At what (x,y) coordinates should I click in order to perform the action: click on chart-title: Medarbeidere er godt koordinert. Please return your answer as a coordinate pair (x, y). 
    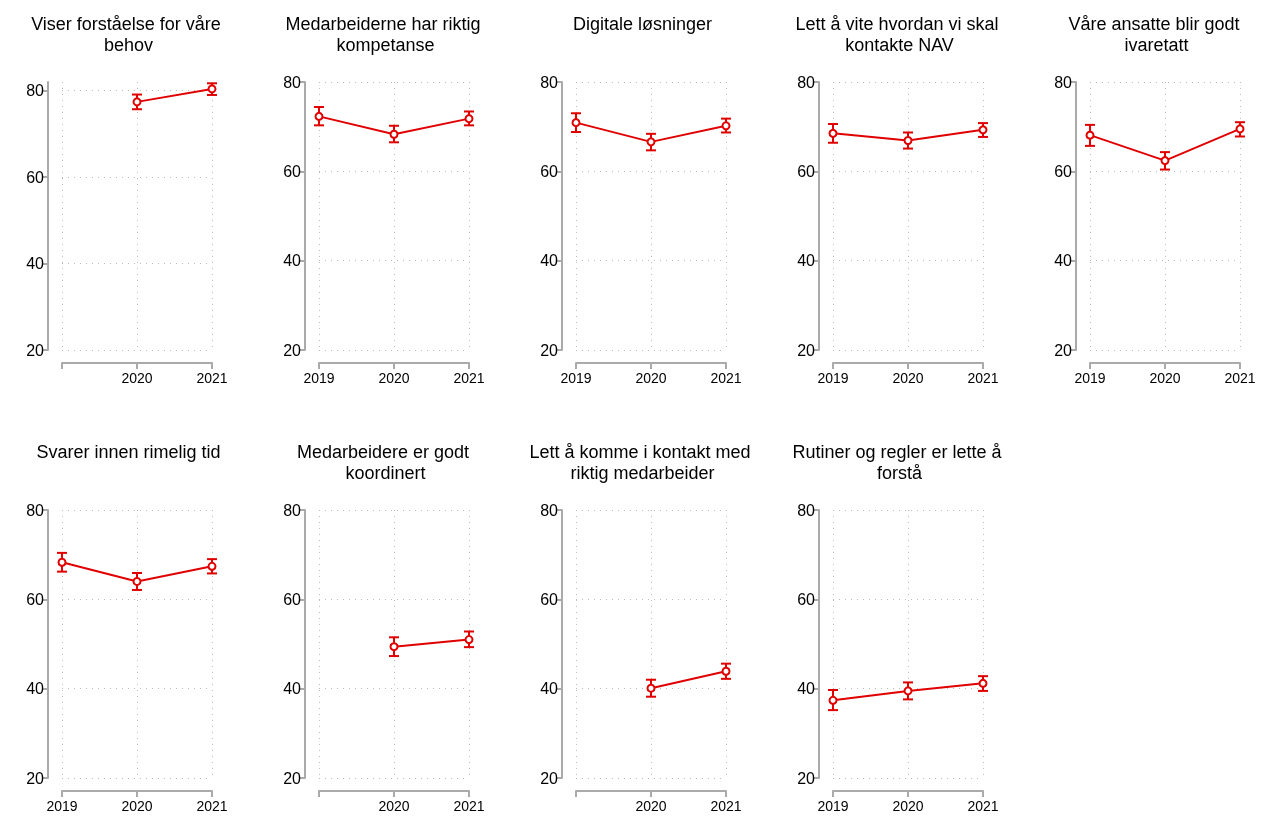
    Looking at the image, I should click on (385, 462).